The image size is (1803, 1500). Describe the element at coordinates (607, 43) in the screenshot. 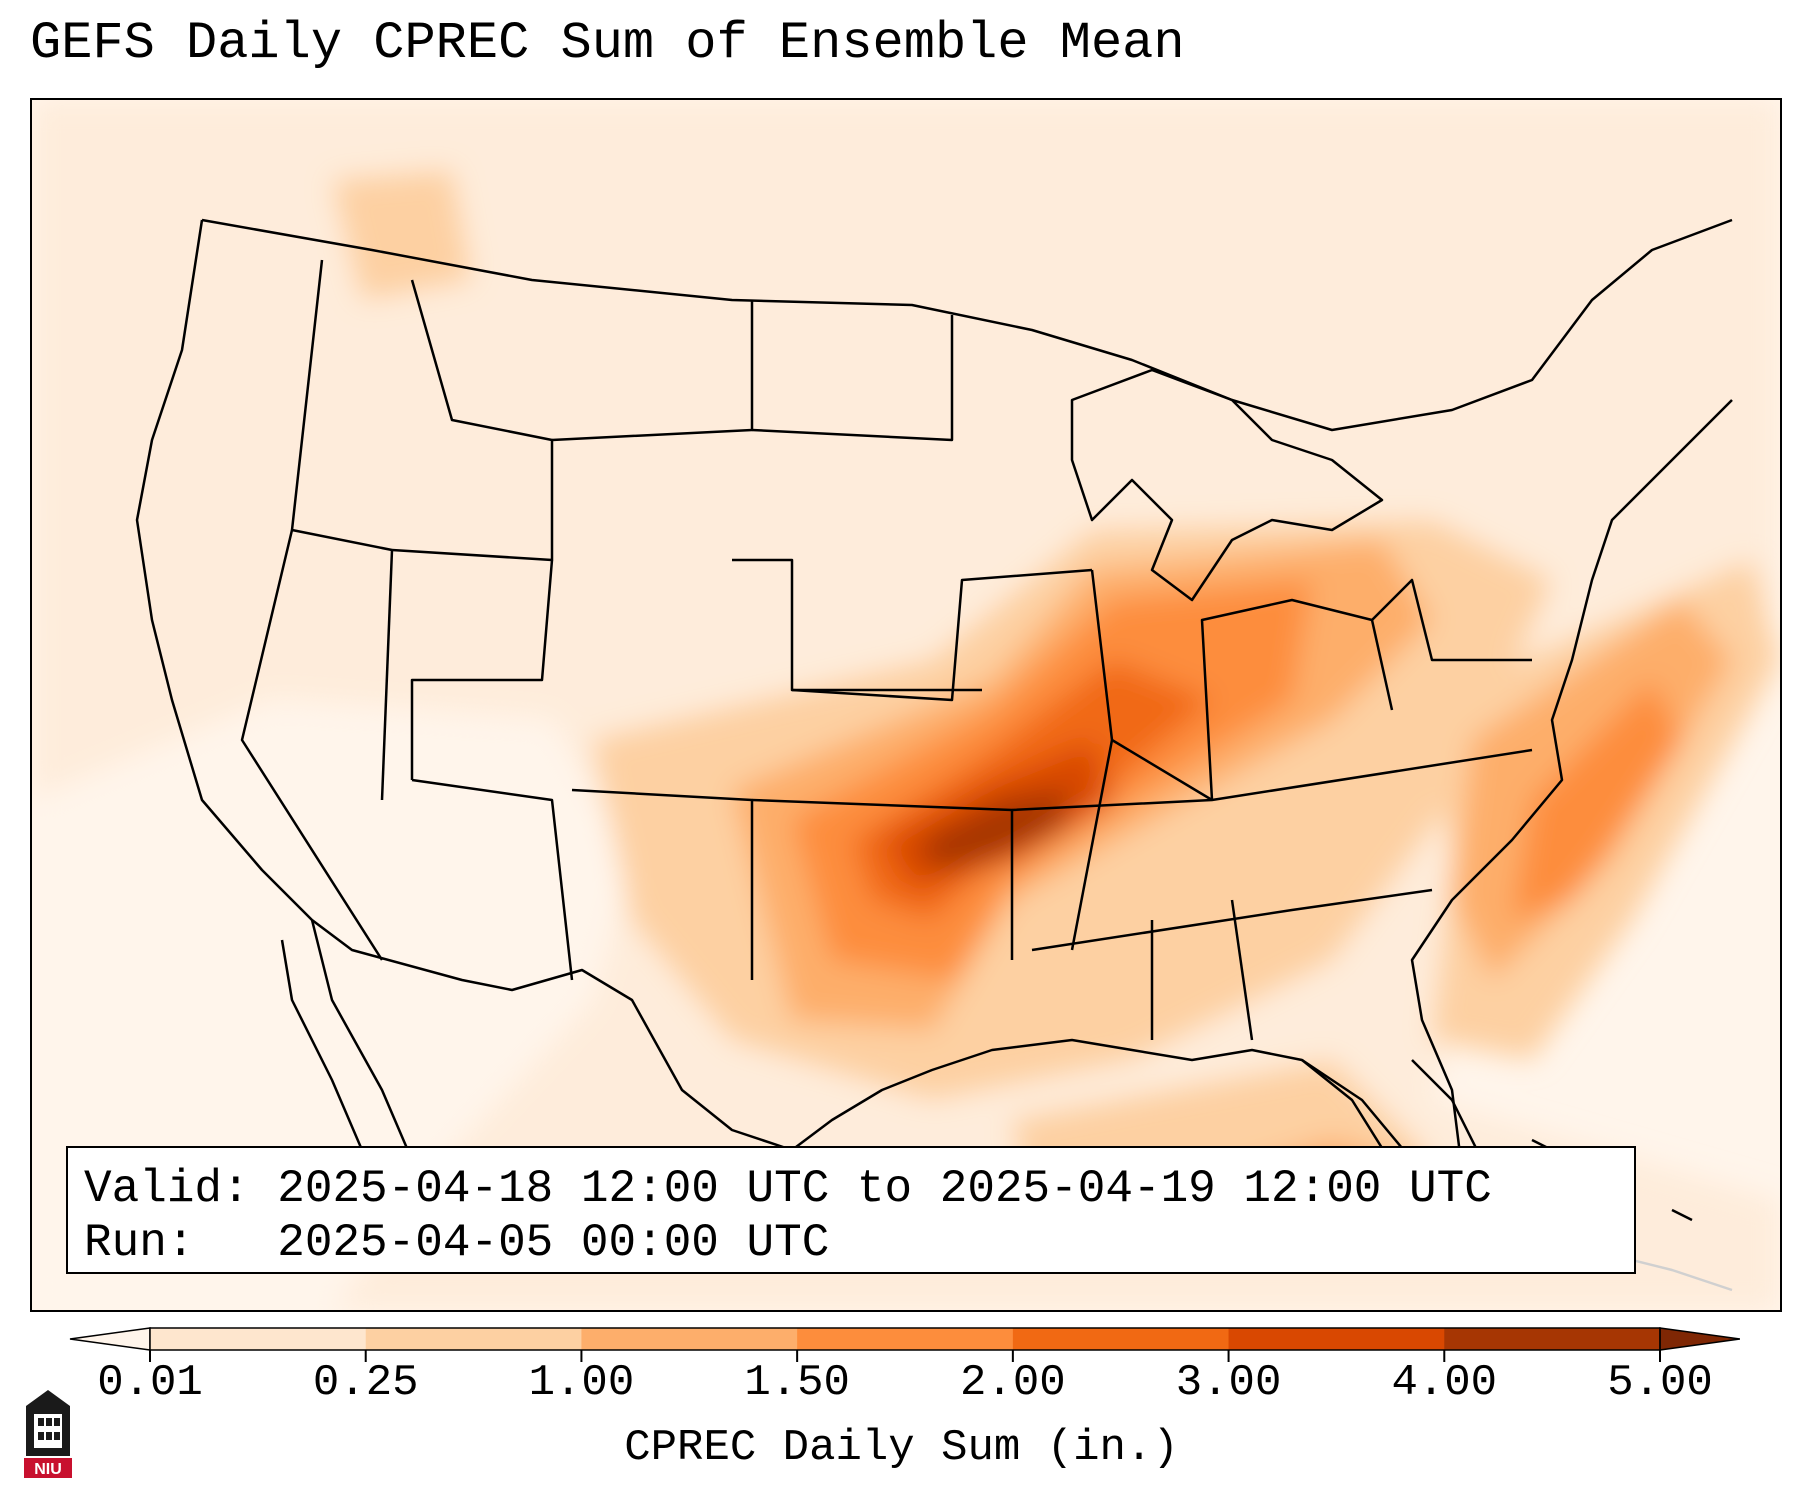

I see `map-title: GEFS Daily CPREC Sum of Ensemble Mean` at that location.